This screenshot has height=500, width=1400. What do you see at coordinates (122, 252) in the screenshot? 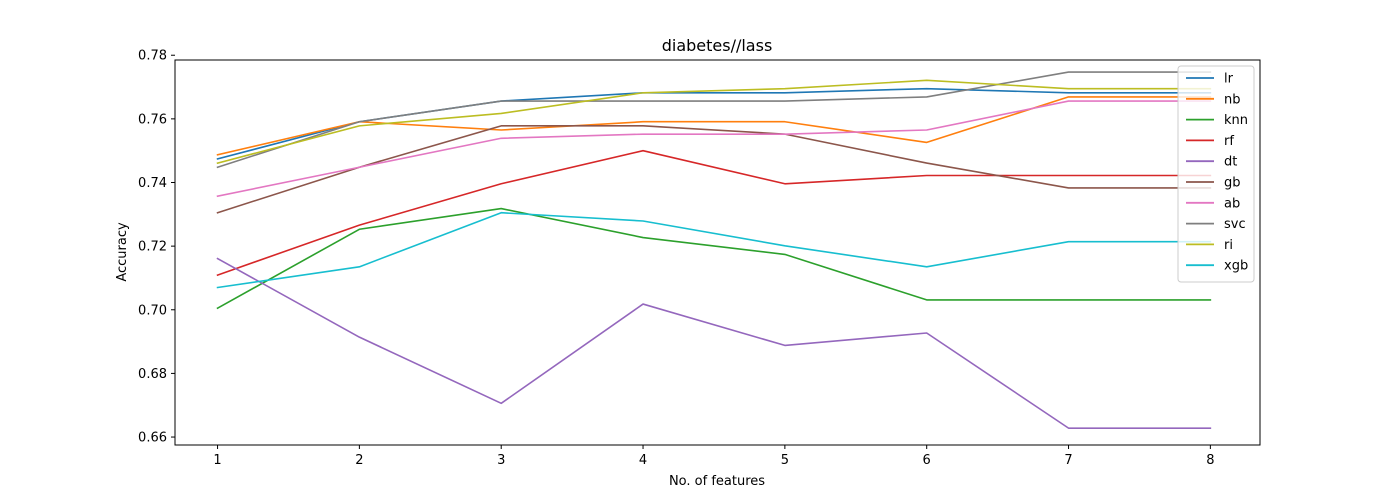
I see `y-axis-label: Accuracy` at bounding box center [122, 252].